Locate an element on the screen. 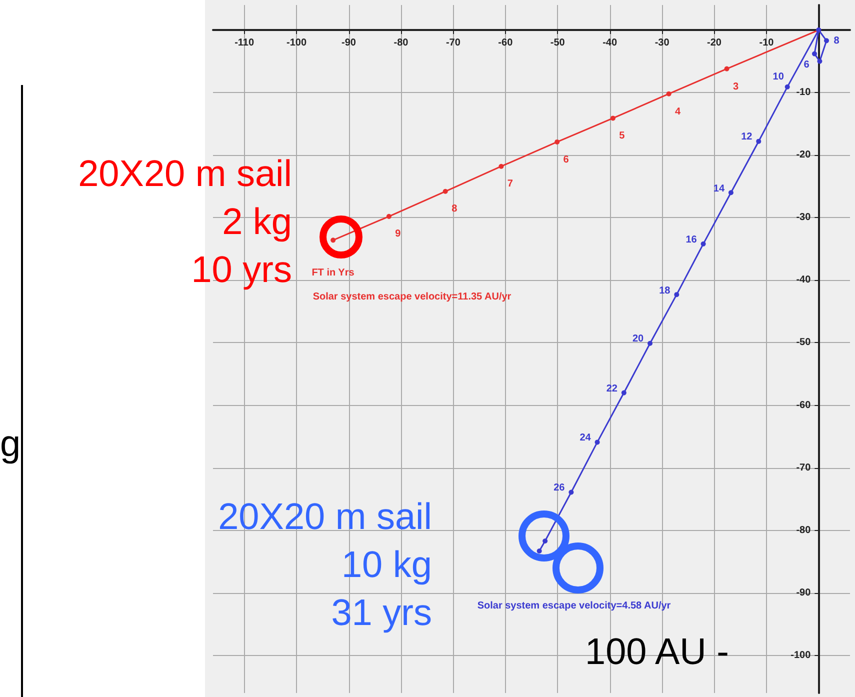 The height and width of the screenshot is (697, 855). annotation: 4 is located at coordinates (678, 112).